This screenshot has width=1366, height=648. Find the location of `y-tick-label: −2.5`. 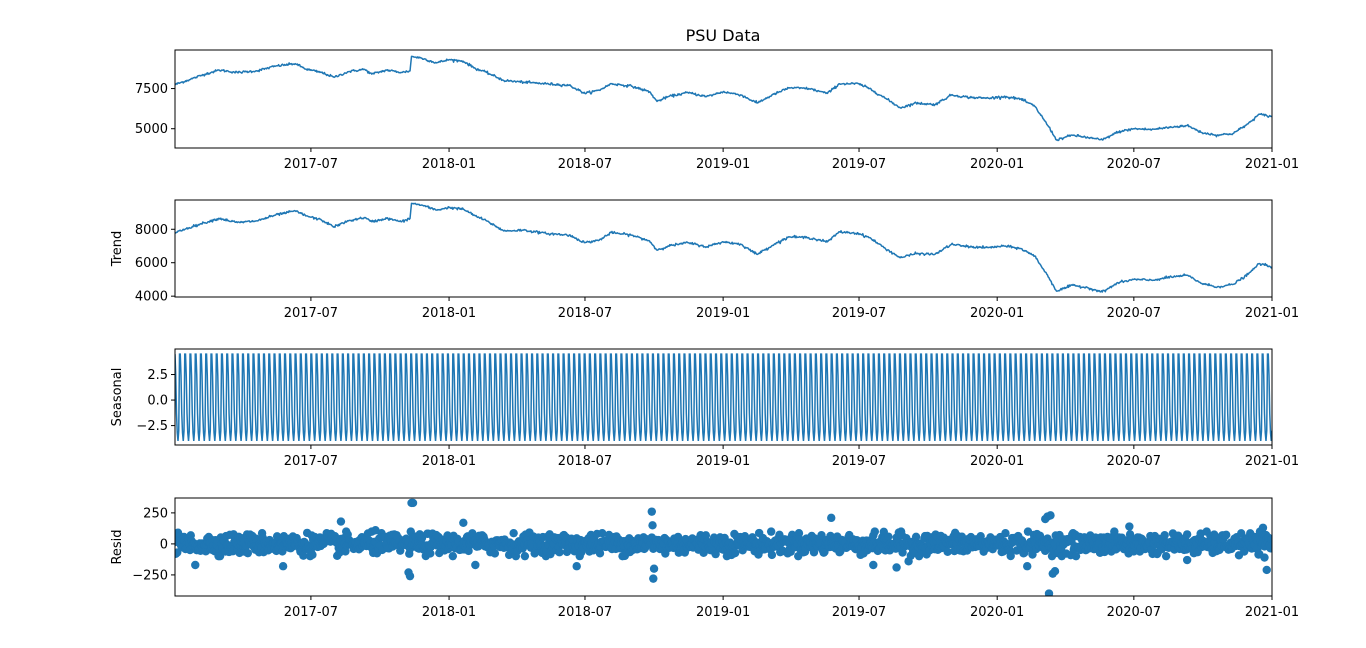

y-tick-label: −2.5 is located at coordinates (152, 426).